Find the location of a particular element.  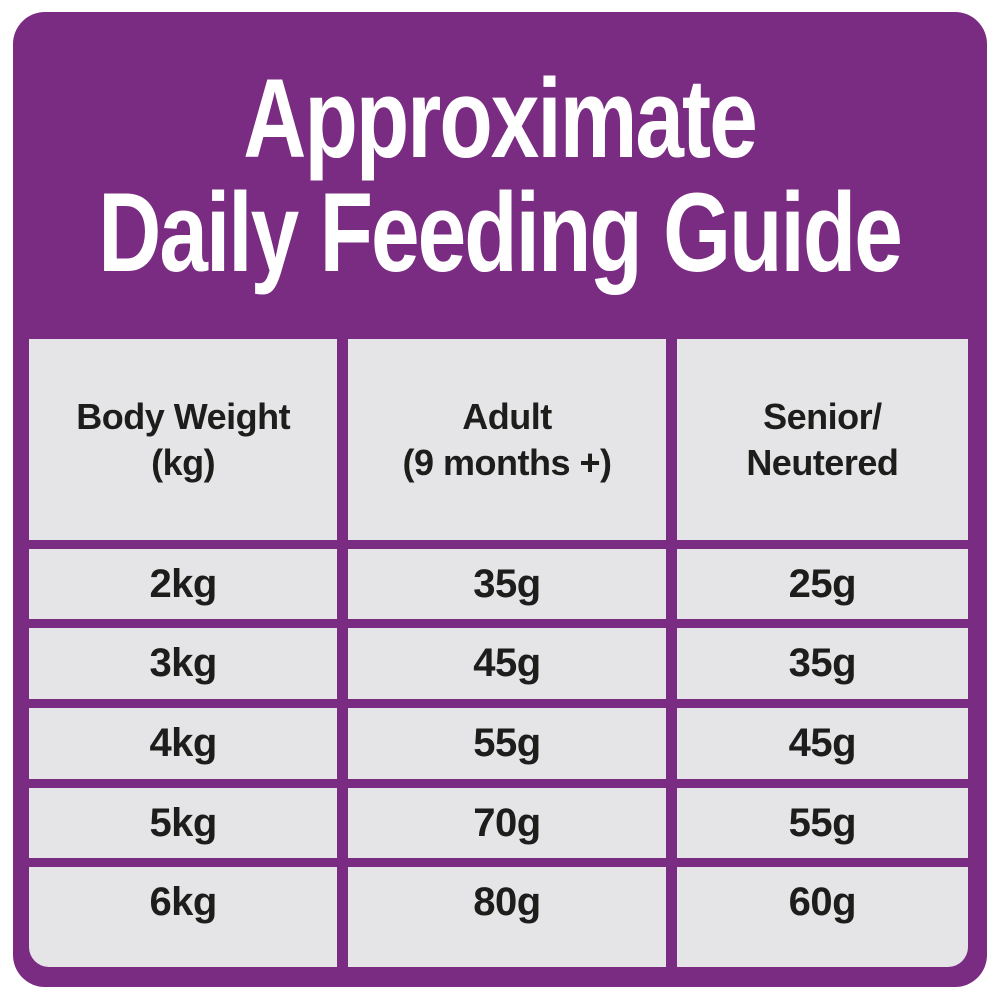

cell-row0-senior: 25g is located at coordinates (822, 584).